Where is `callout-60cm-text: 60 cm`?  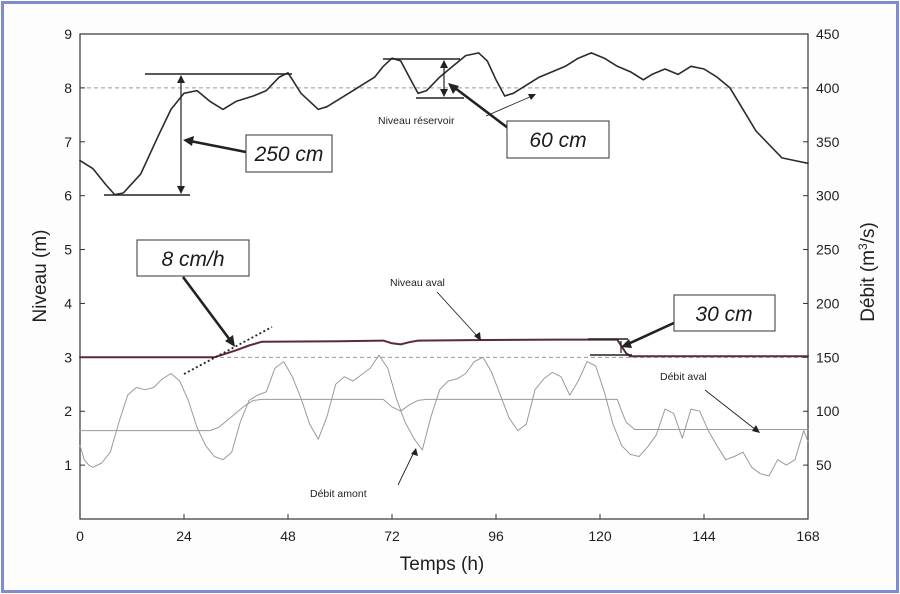
callout-60cm-text: 60 cm is located at coordinates (557, 140).